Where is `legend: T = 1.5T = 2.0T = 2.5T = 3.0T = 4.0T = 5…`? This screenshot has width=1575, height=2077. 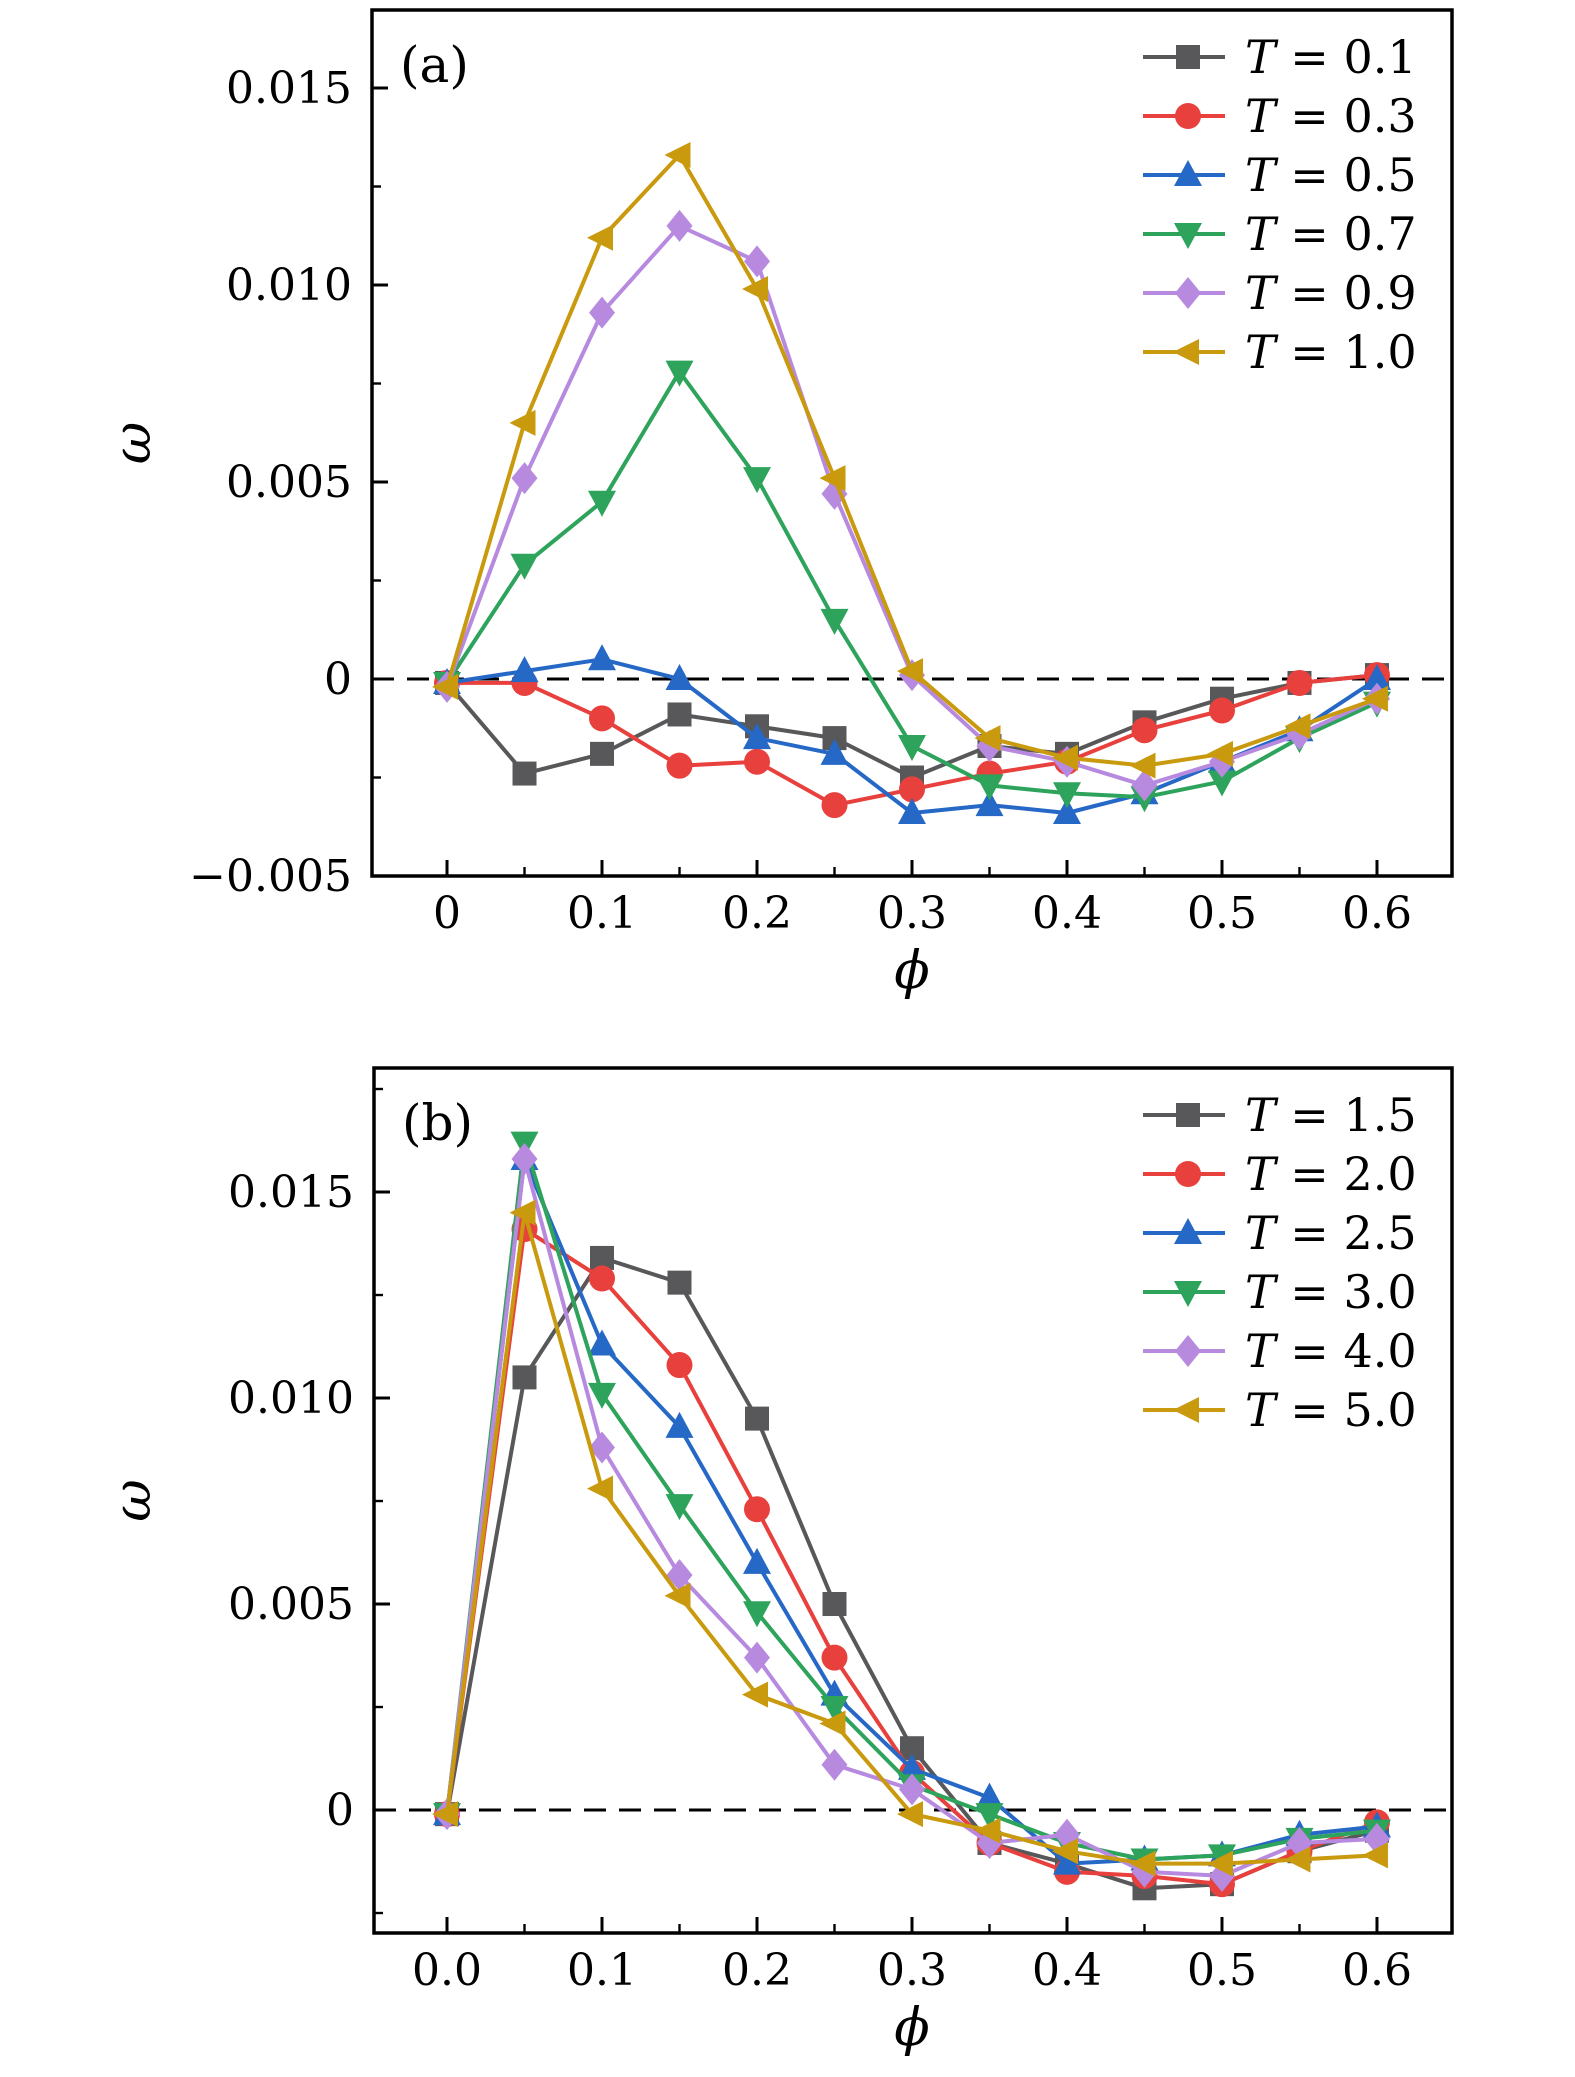
legend: T = 1.5T = 2.0T = 2.5T = 3.0T = 4.0T = 5… is located at coordinates (1280, 1262).